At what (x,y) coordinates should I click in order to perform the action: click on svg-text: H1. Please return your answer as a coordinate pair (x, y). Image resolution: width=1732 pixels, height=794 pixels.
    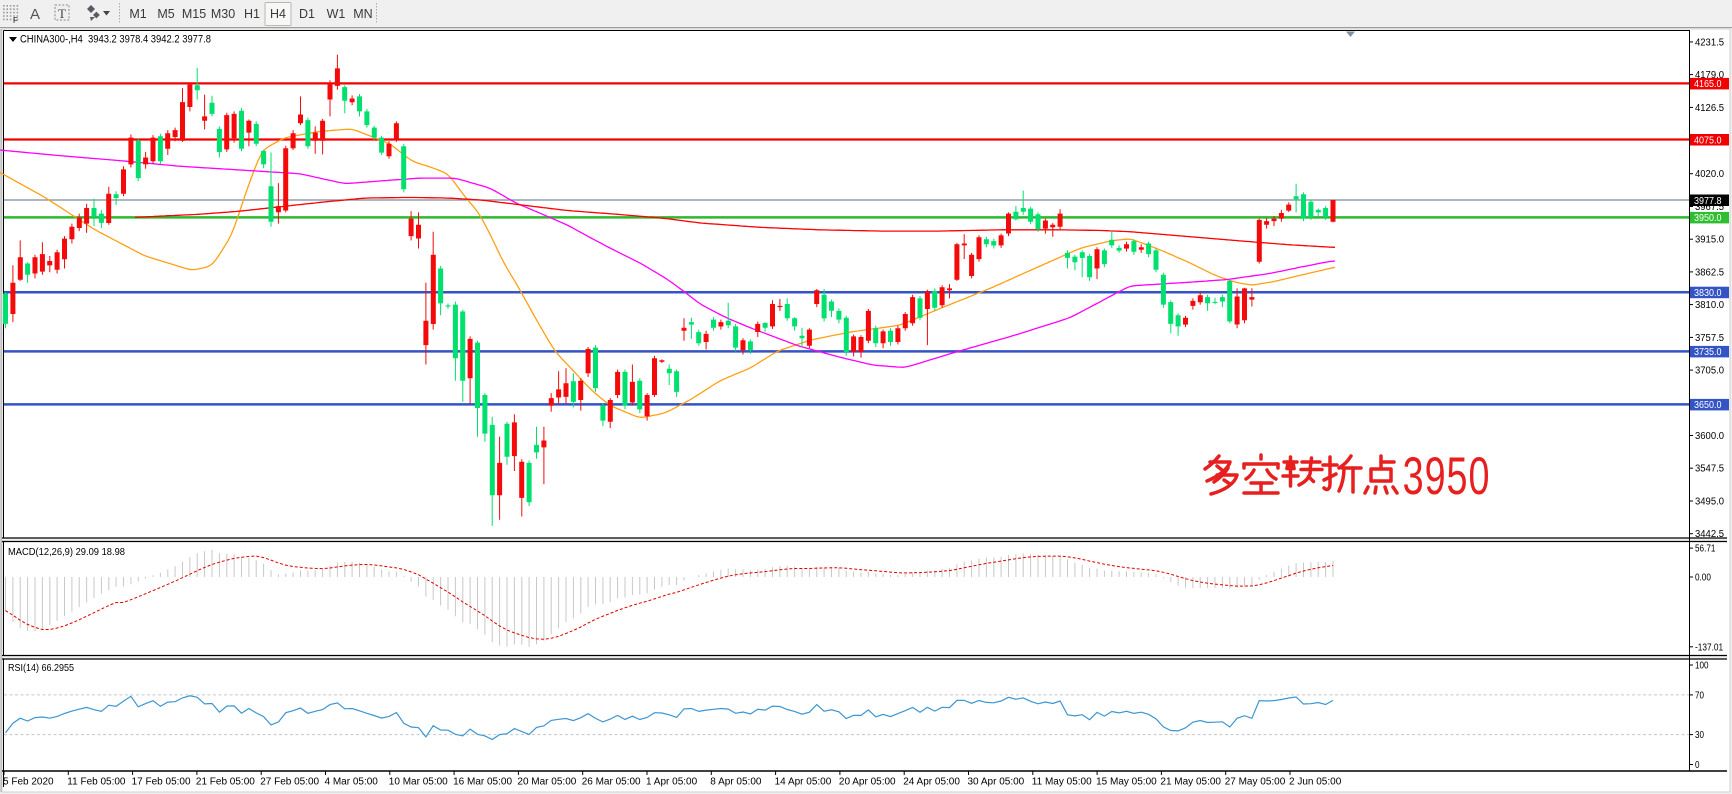
    Looking at the image, I should click on (252, 14).